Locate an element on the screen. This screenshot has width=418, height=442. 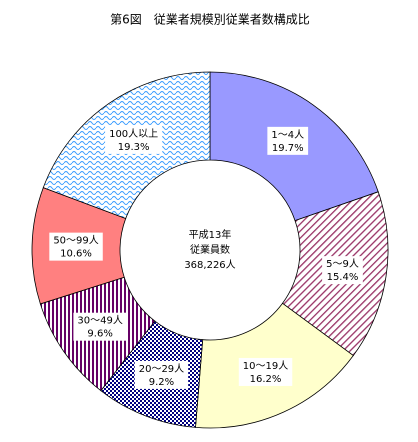
value-label: 16.2% is located at coordinates (266, 379).